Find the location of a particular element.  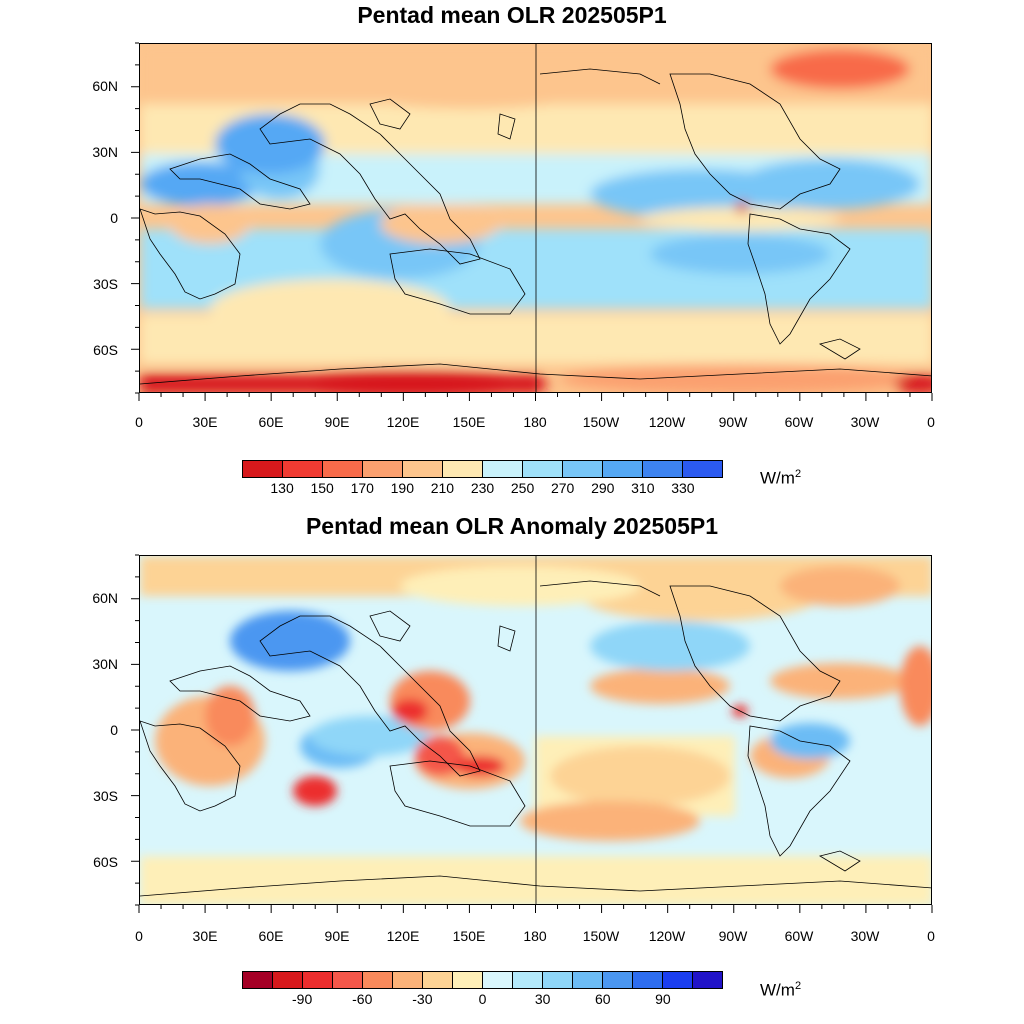

colorbar-label: 170 is located at coordinates (362, 488).